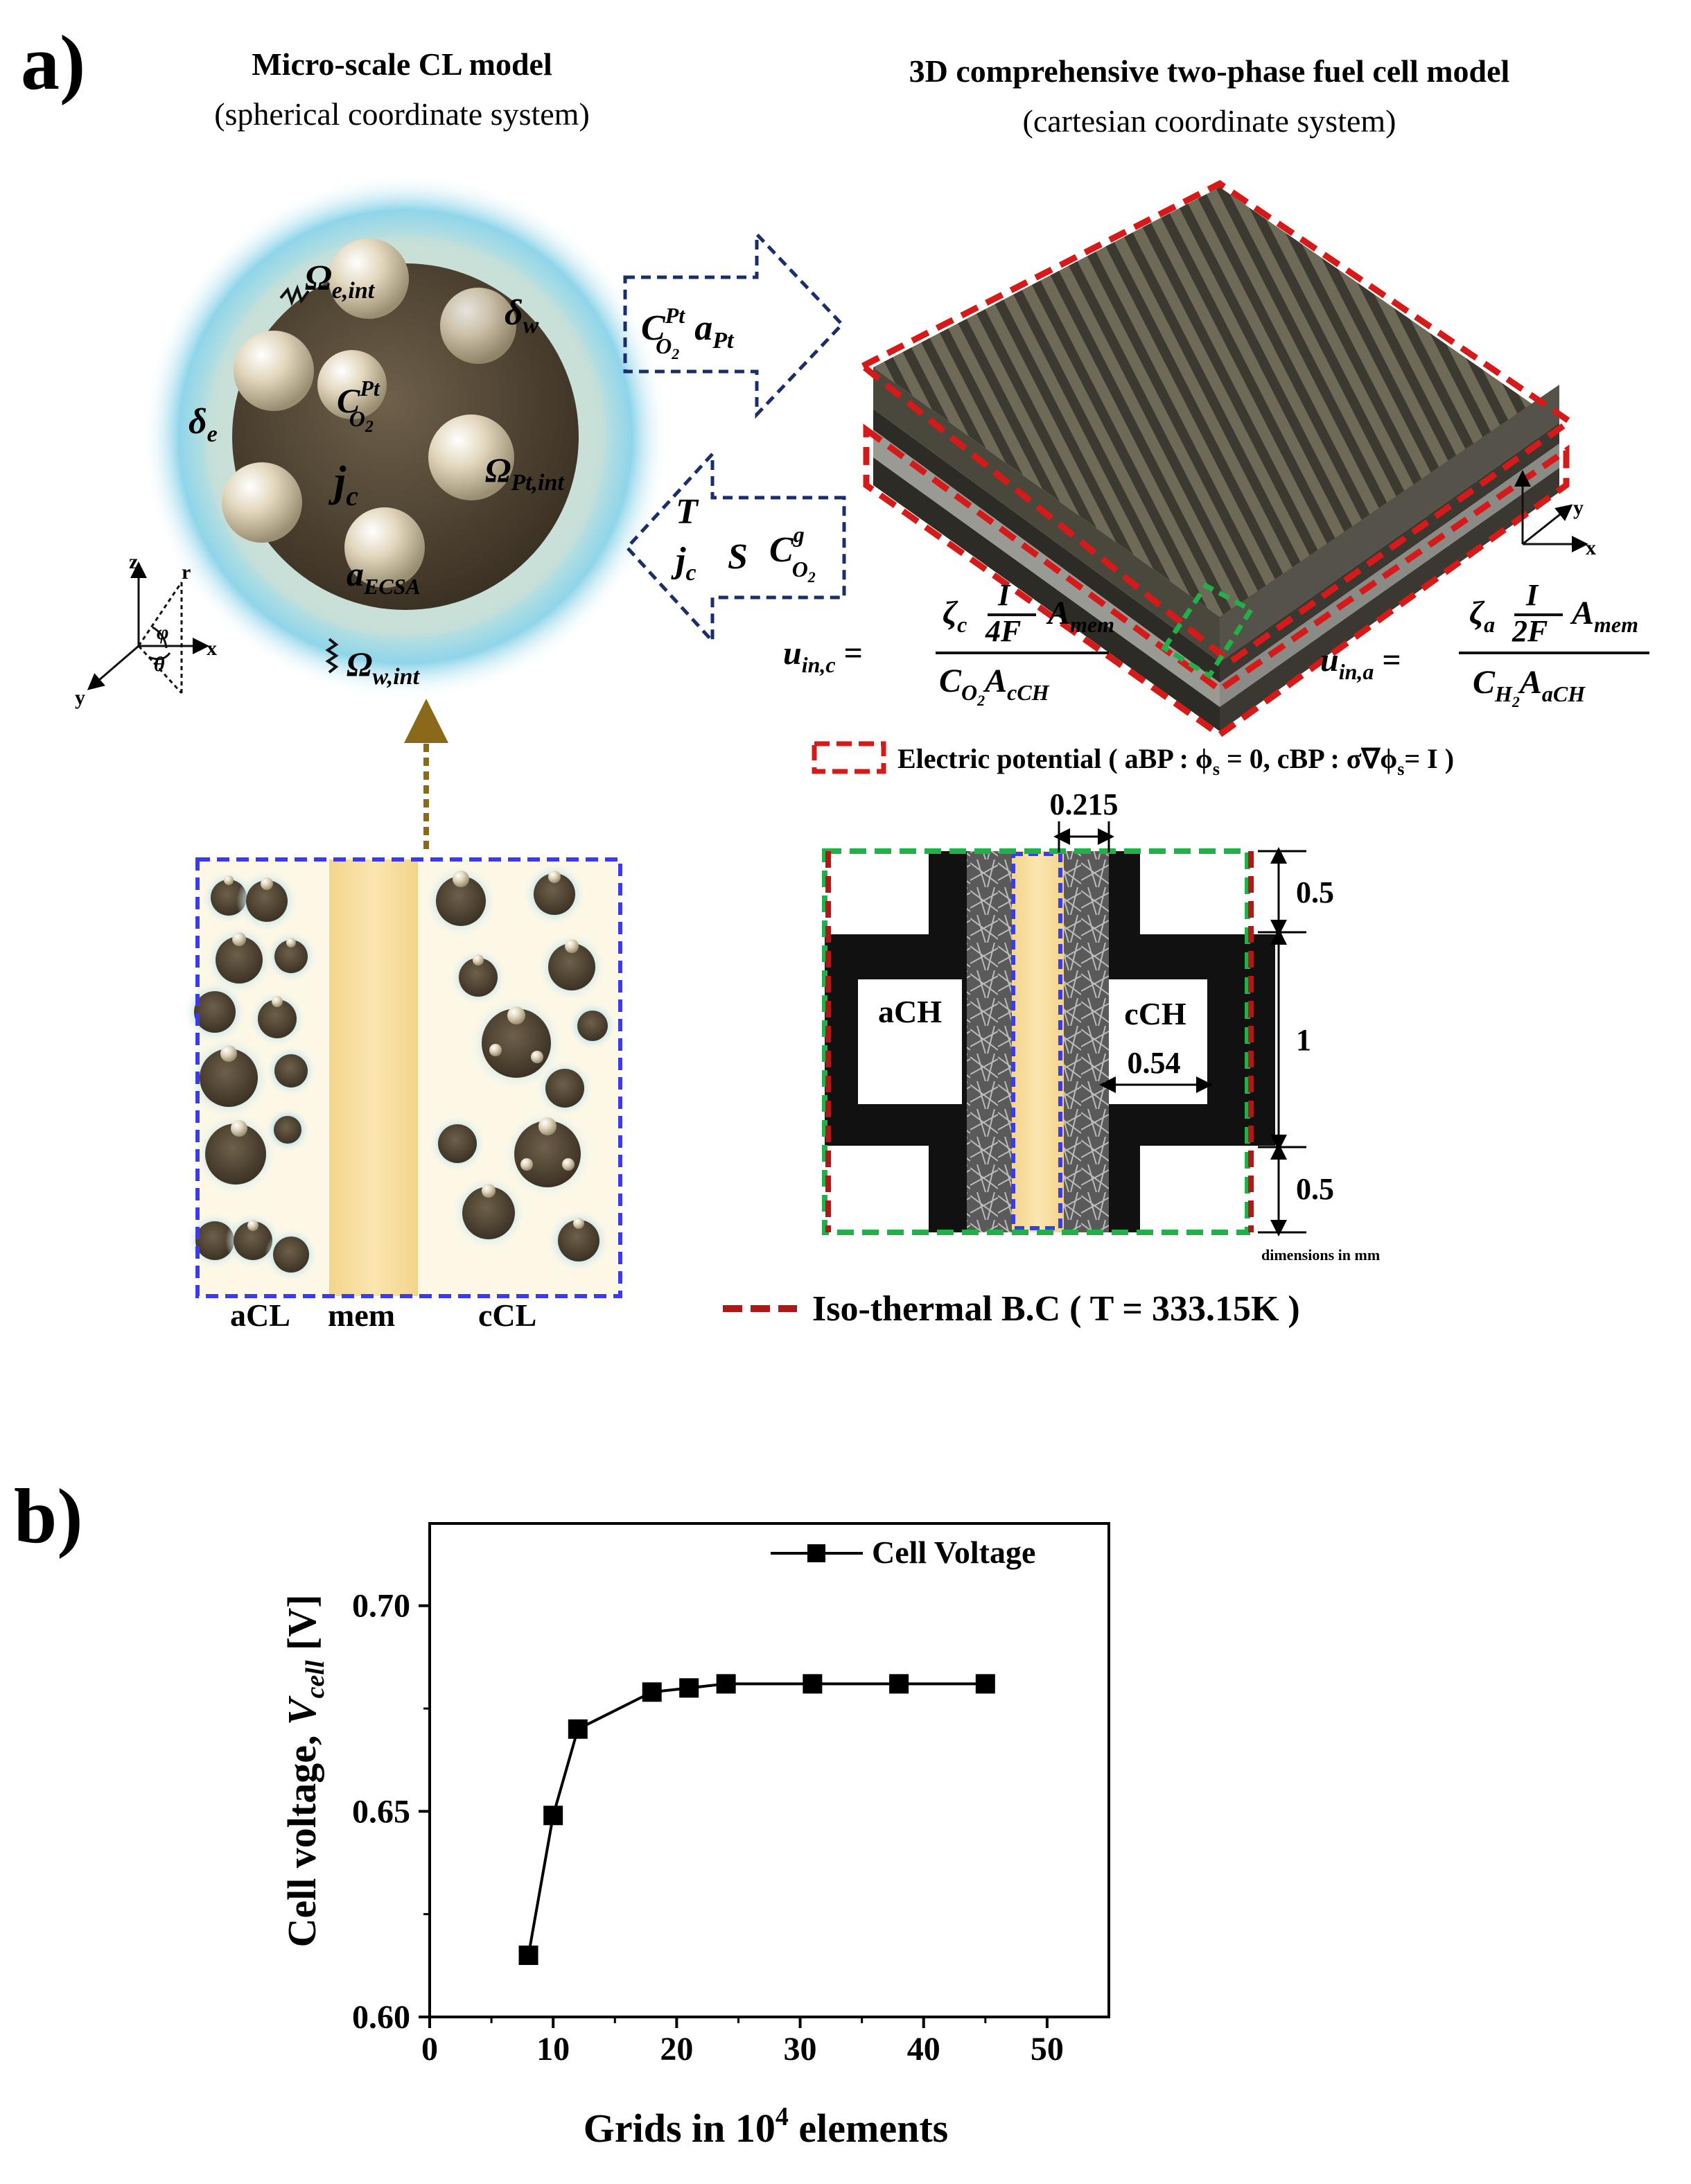 The width and height of the screenshot is (1691, 2184). Describe the element at coordinates (688, 332) in the screenshot. I see `arrow-right-label: CPt O2aPt` at that location.